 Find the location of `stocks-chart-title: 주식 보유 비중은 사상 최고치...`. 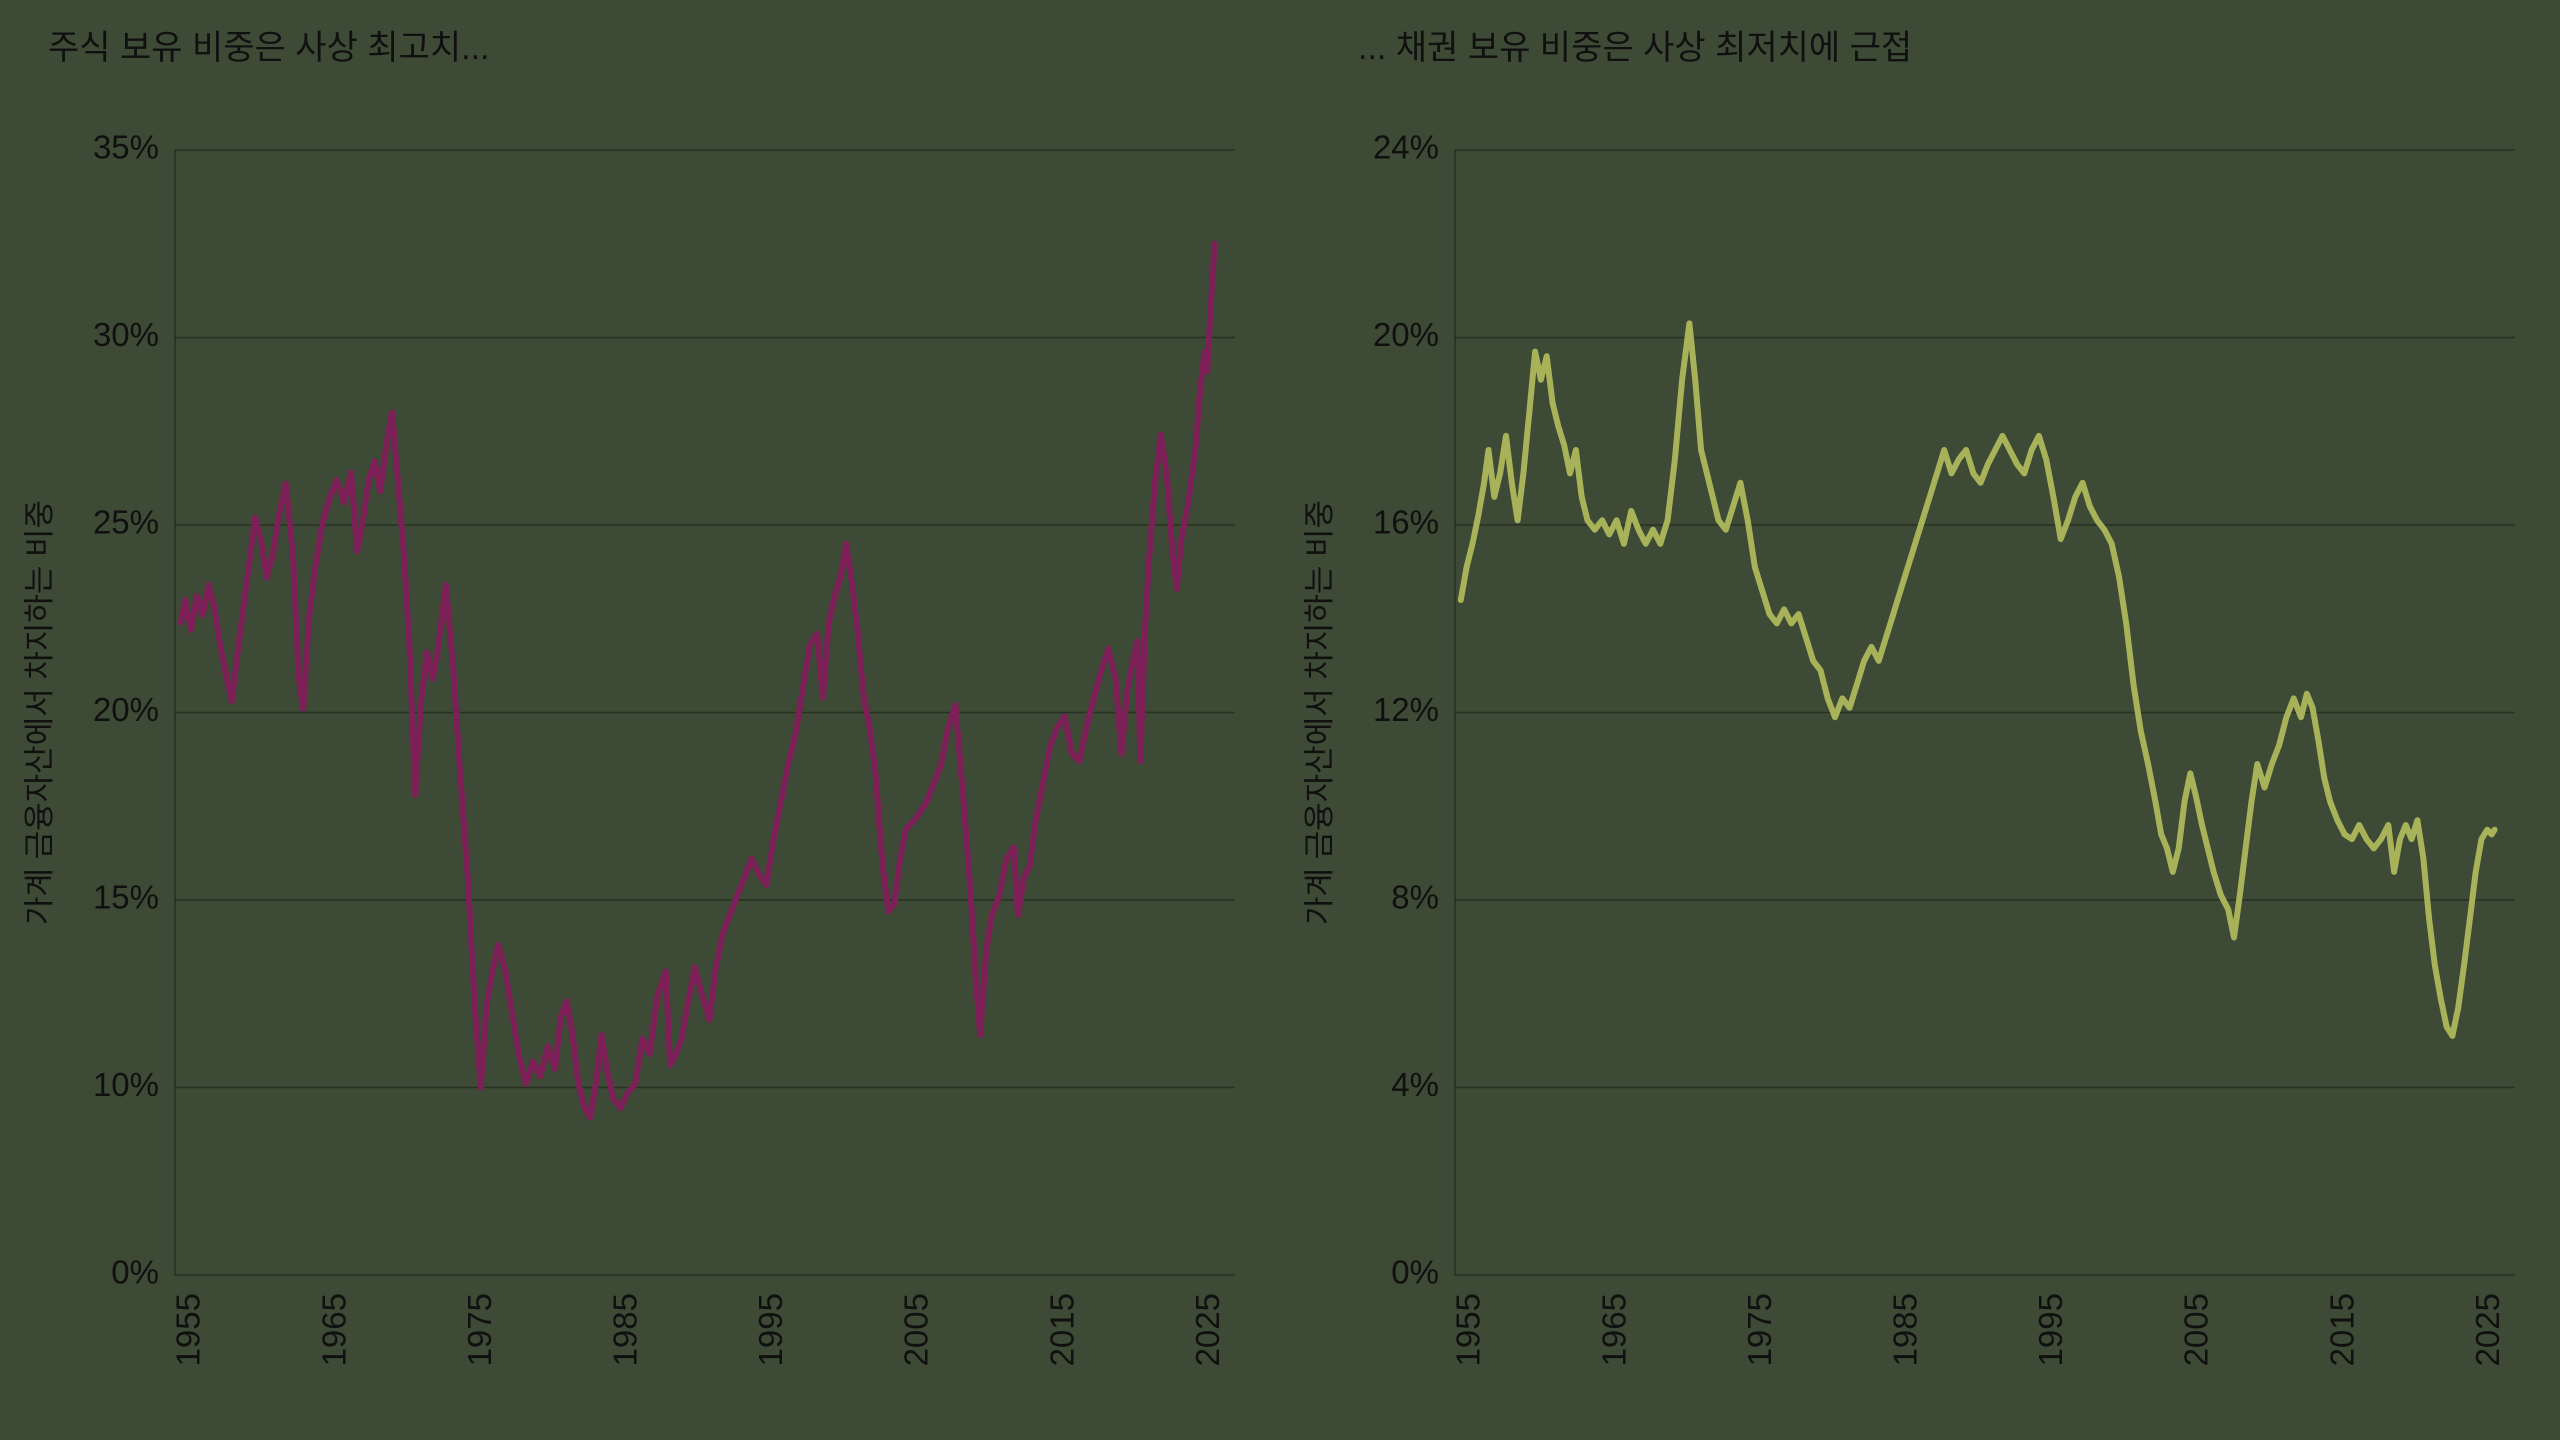

stocks-chart-title: 주식 보유 비중은 사상 최고치... is located at coordinates (269, 48).